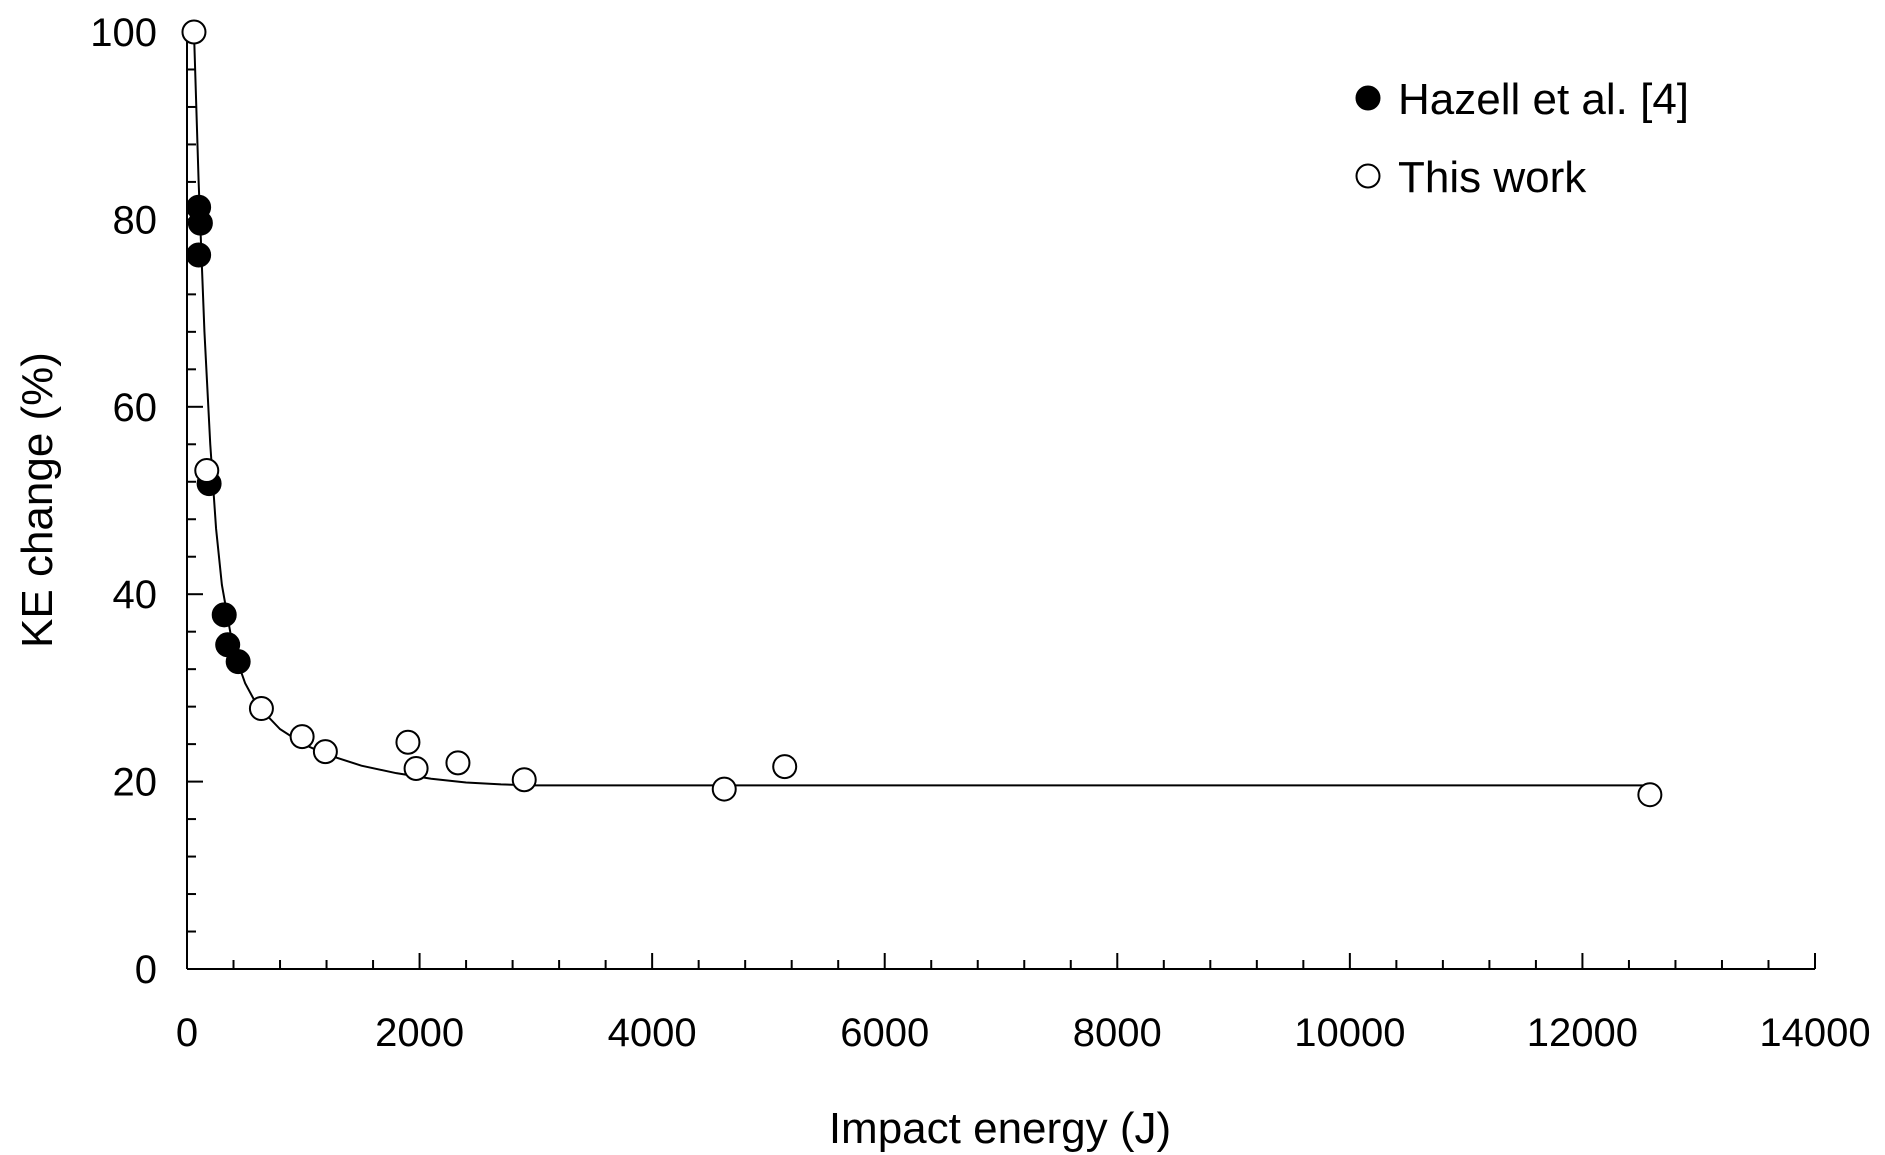  What do you see at coordinates (1368, 176) in the screenshot?
I see `legend-marker-this-work` at bounding box center [1368, 176].